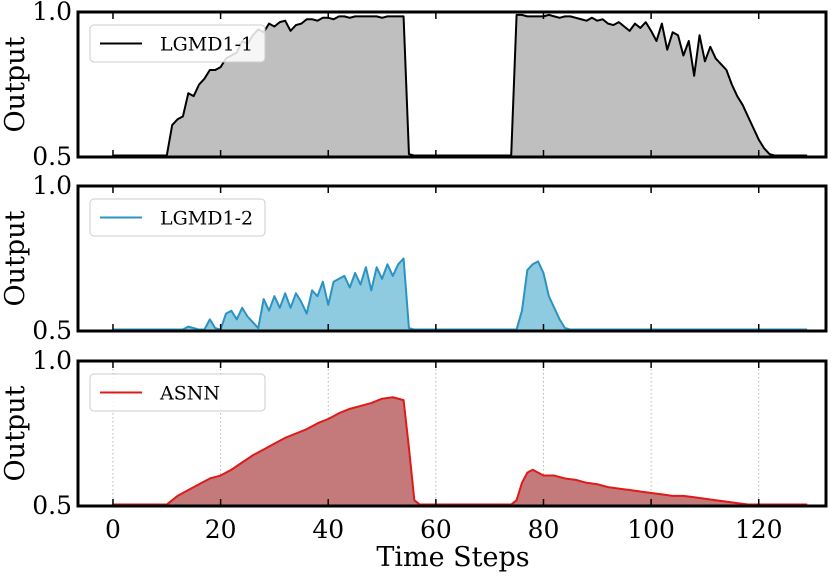 This screenshot has width=831, height=577. I want to click on x-tick-label: 40, so click(328, 529).